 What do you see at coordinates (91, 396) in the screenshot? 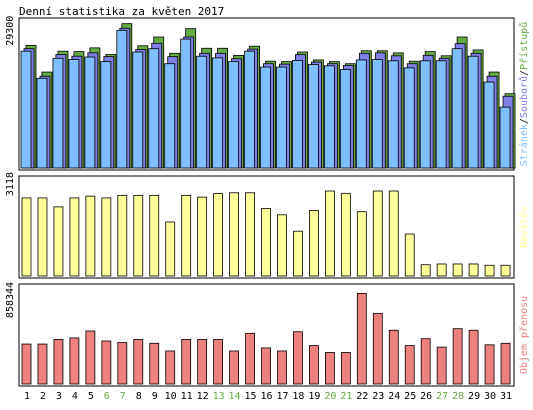
I see `x-tick-label-day-5: 5` at bounding box center [91, 396].